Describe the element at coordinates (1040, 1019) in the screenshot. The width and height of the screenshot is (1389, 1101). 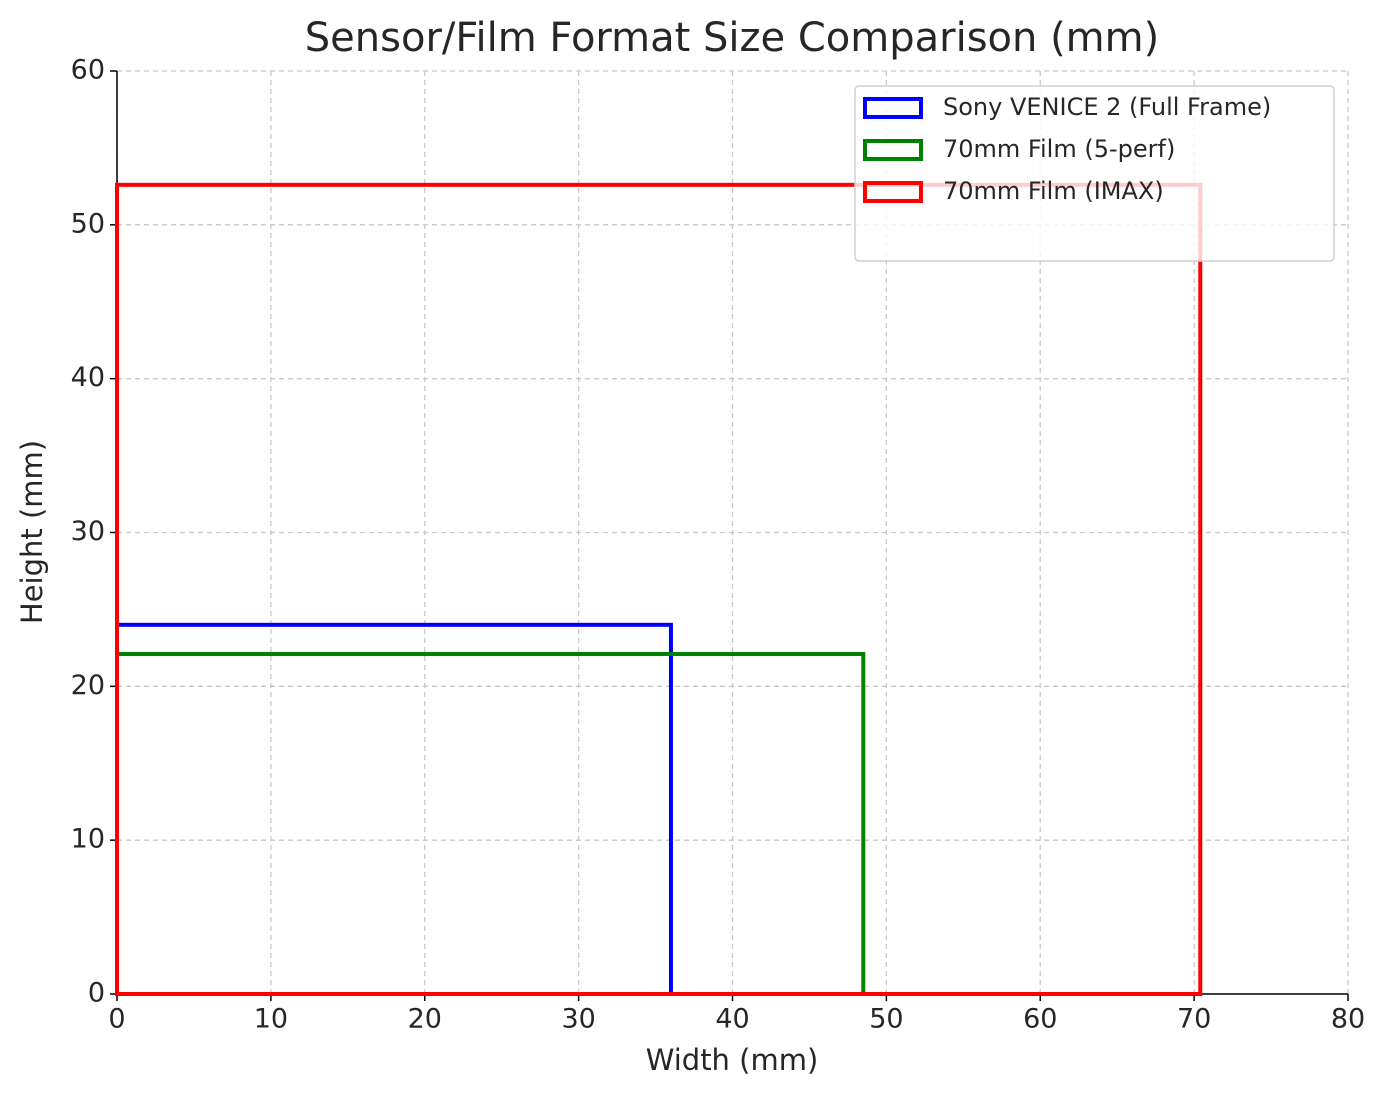
I see `x-tick-label: 60` at that location.